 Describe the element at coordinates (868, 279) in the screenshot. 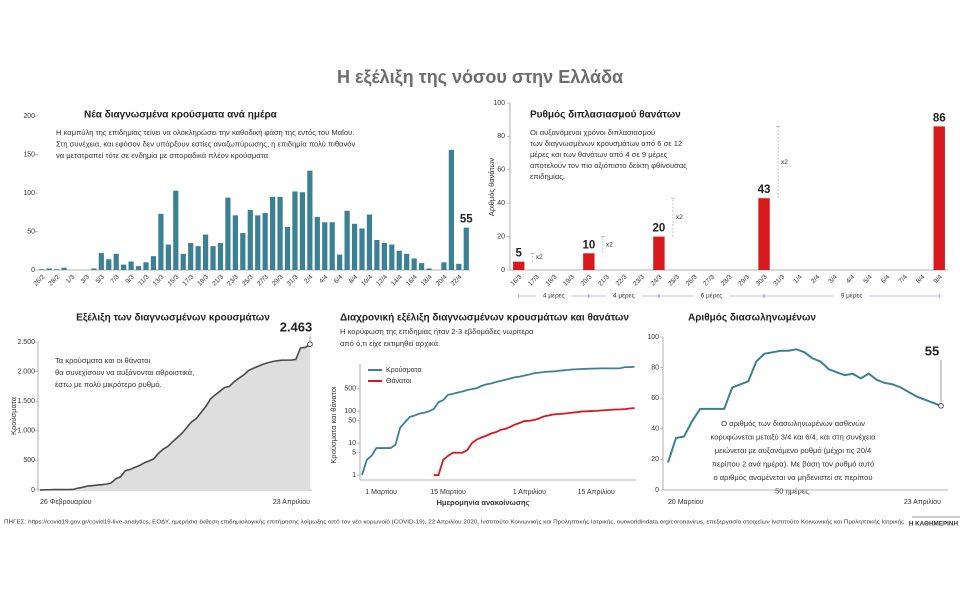

I see `x-tick-label: 5/4` at that location.